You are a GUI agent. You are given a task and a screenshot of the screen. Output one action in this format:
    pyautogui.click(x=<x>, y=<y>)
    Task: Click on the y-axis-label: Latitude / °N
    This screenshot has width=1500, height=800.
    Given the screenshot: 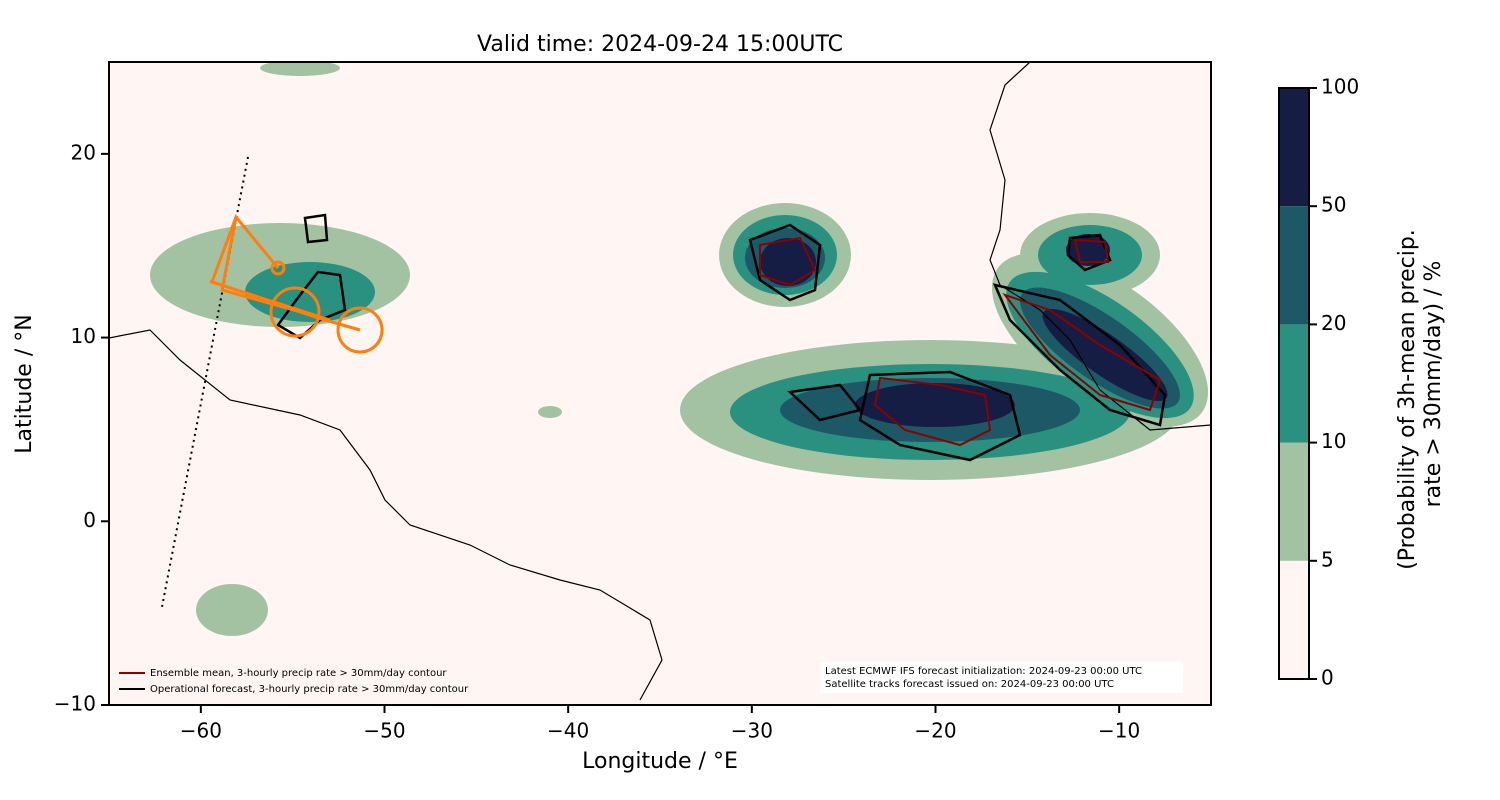 What is the action you would take?
    pyautogui.click(x=24, y=383)
    